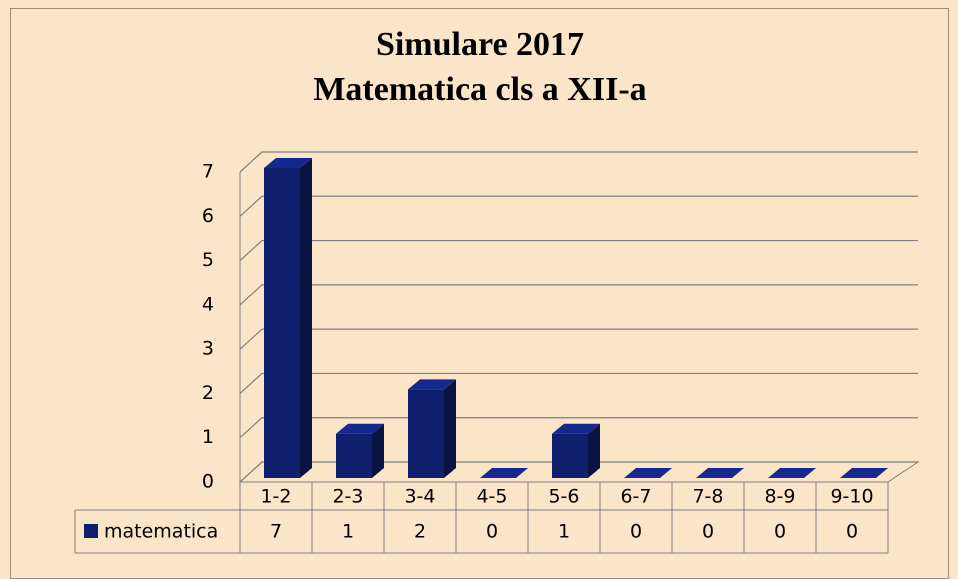 The image size is (958, 579). Describe the element at coordinates (208, 260) in the screenshot. I see `y-tick-label: 5` at that location.